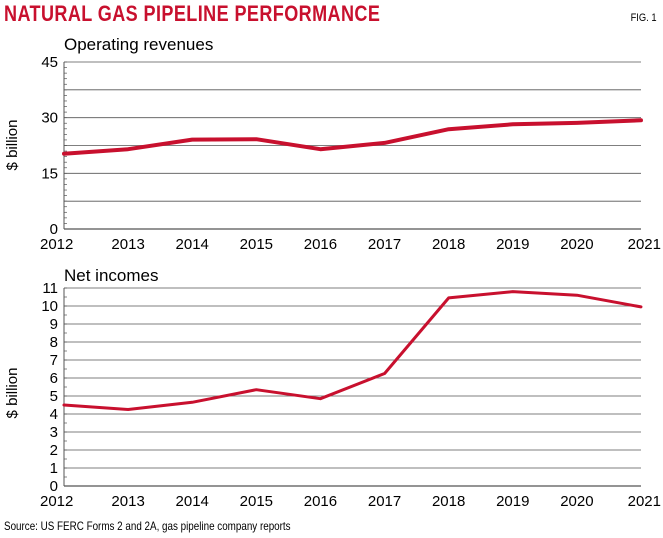 The image size is (663, 538). I want to click on y-tick-label: 45, so click(49, 62).